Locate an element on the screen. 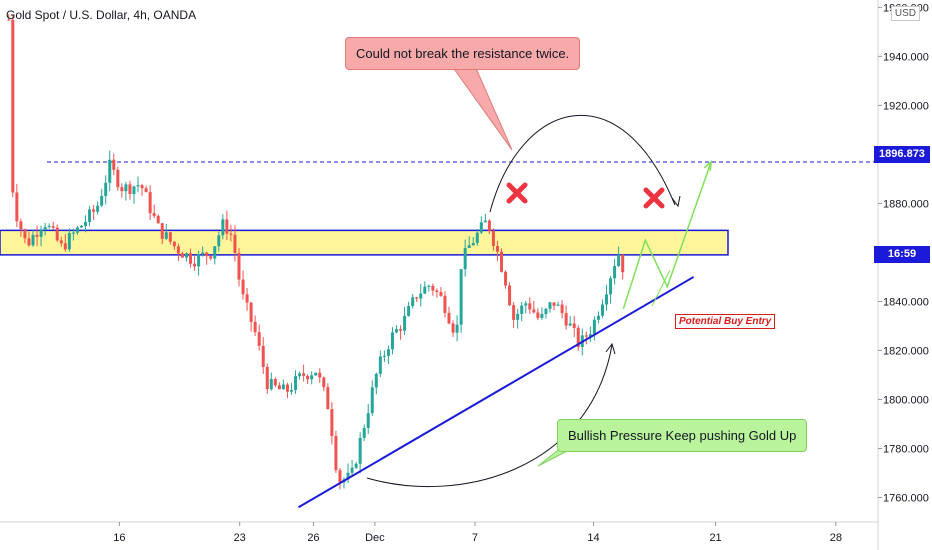  rejection-cross-1-b is located at coordinates (517, 193).